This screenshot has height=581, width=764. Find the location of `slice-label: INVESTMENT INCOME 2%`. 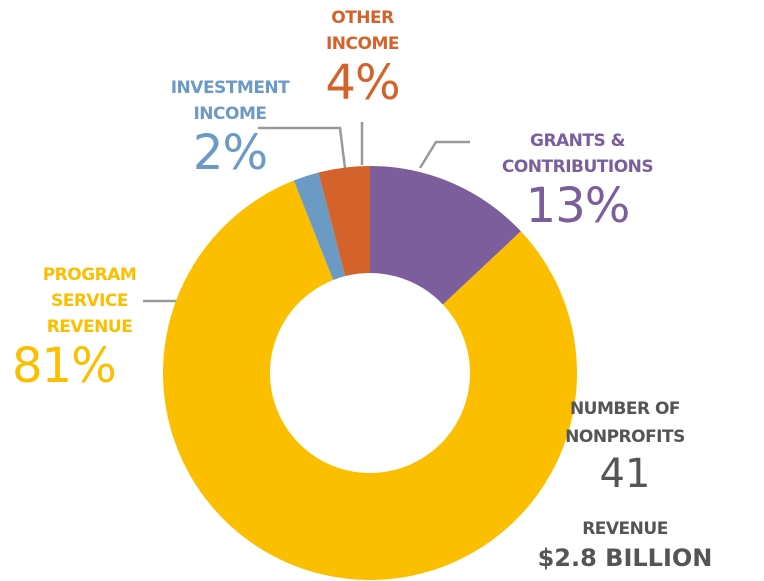

slice-label: INVESTMENT INCOME 2% is located at coordinates (230, 127).